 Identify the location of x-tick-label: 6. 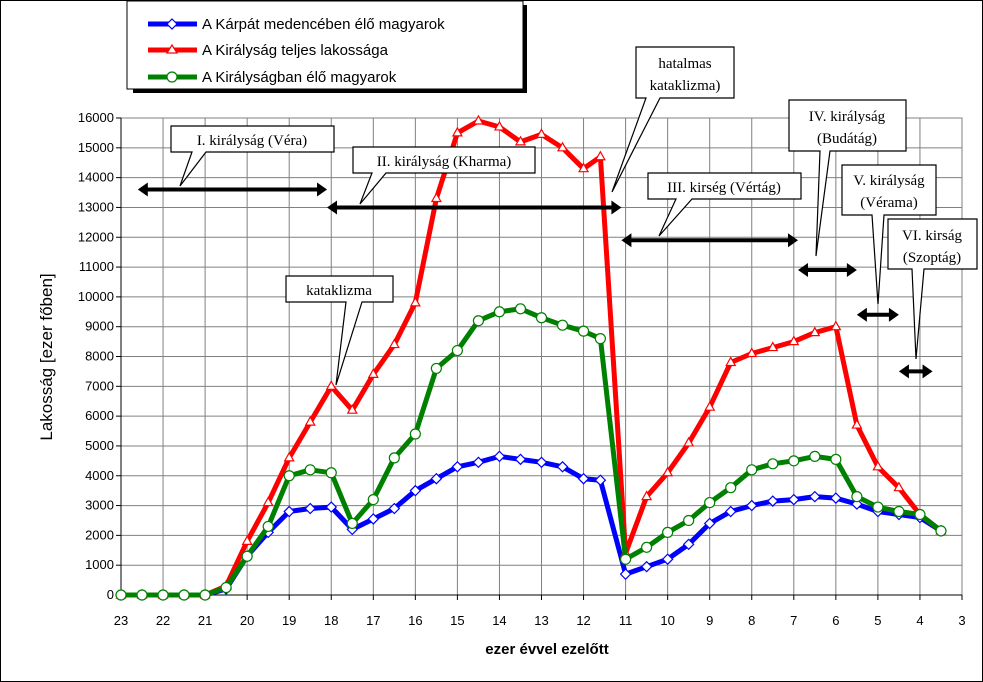
(835, 620).